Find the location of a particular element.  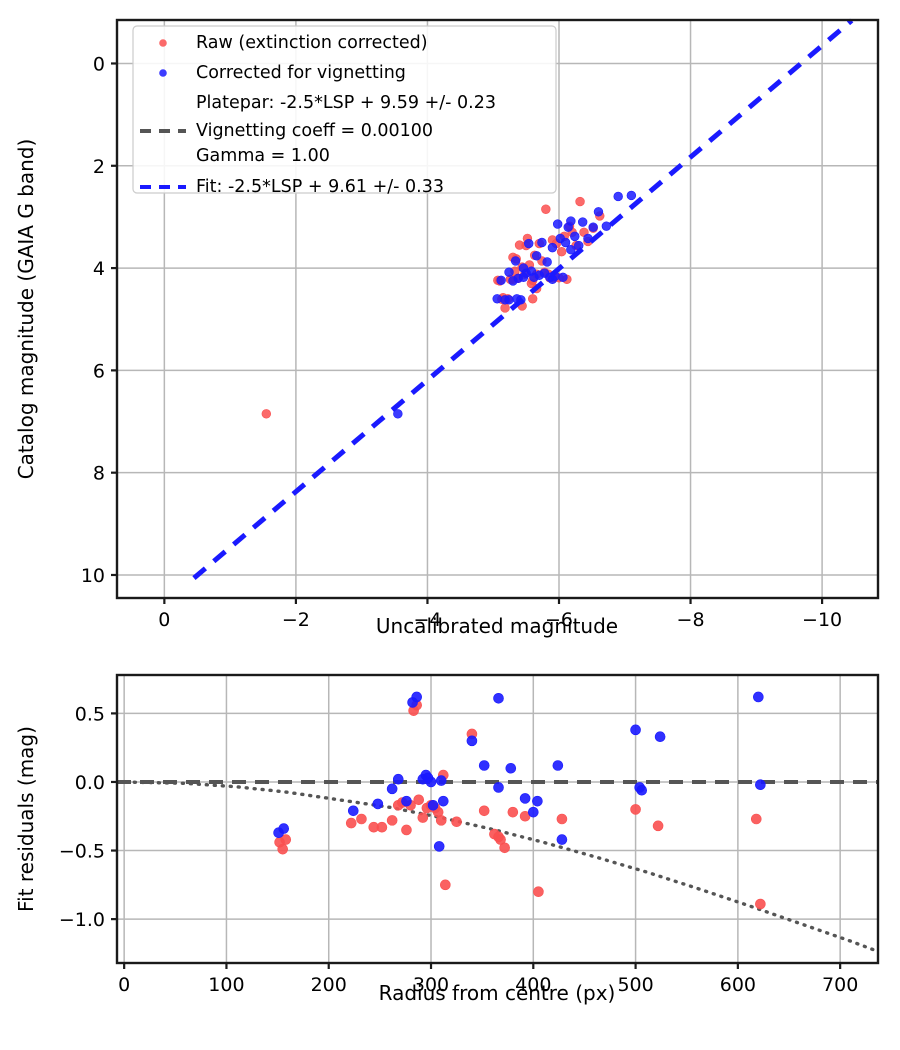

bottom-yaxis-label: Fit residuals (mag) is located at coordinates (26, 819).